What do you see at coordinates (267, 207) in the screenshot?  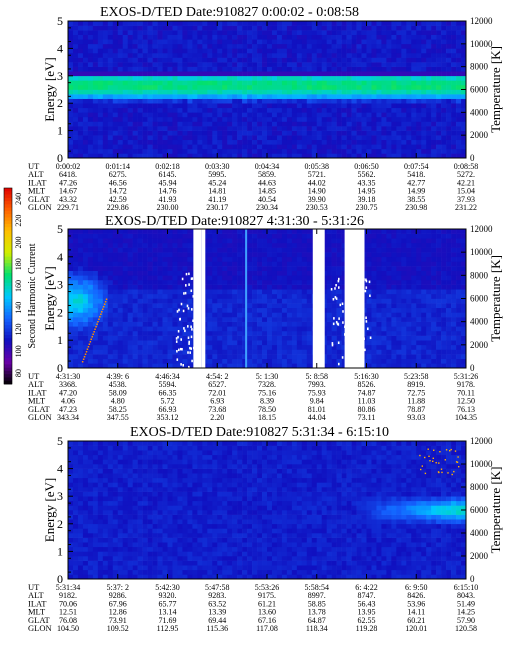 I see `ephemeris-value: 230.34` at bounding box center [267, 207].